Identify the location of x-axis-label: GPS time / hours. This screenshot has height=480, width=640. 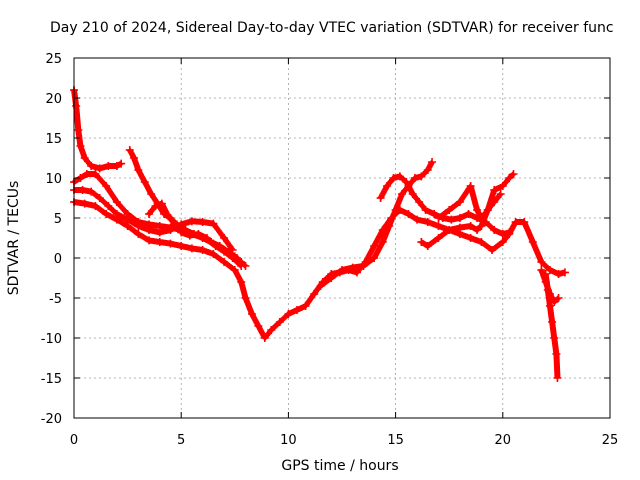
(339, 466).